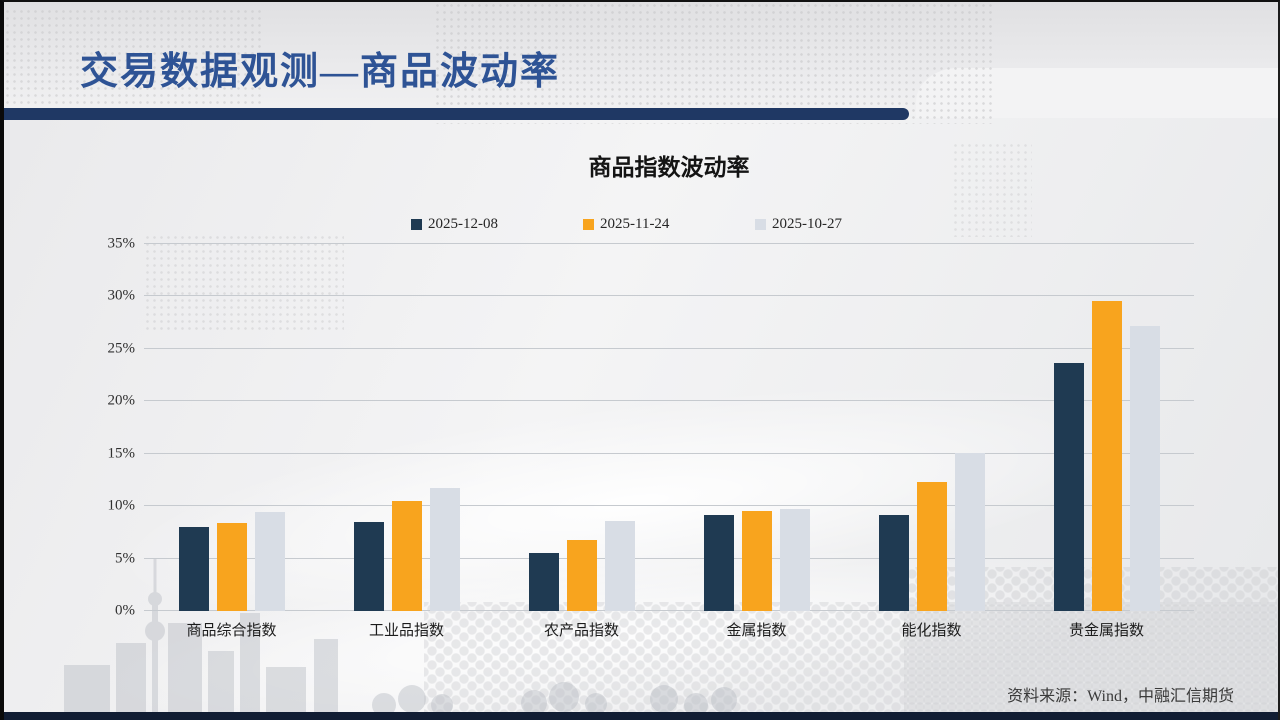 Image resolution: width=1280 pixels, height=720 pixels. I want to click on y-axis-tick-label: 25%, so click(121, 348).